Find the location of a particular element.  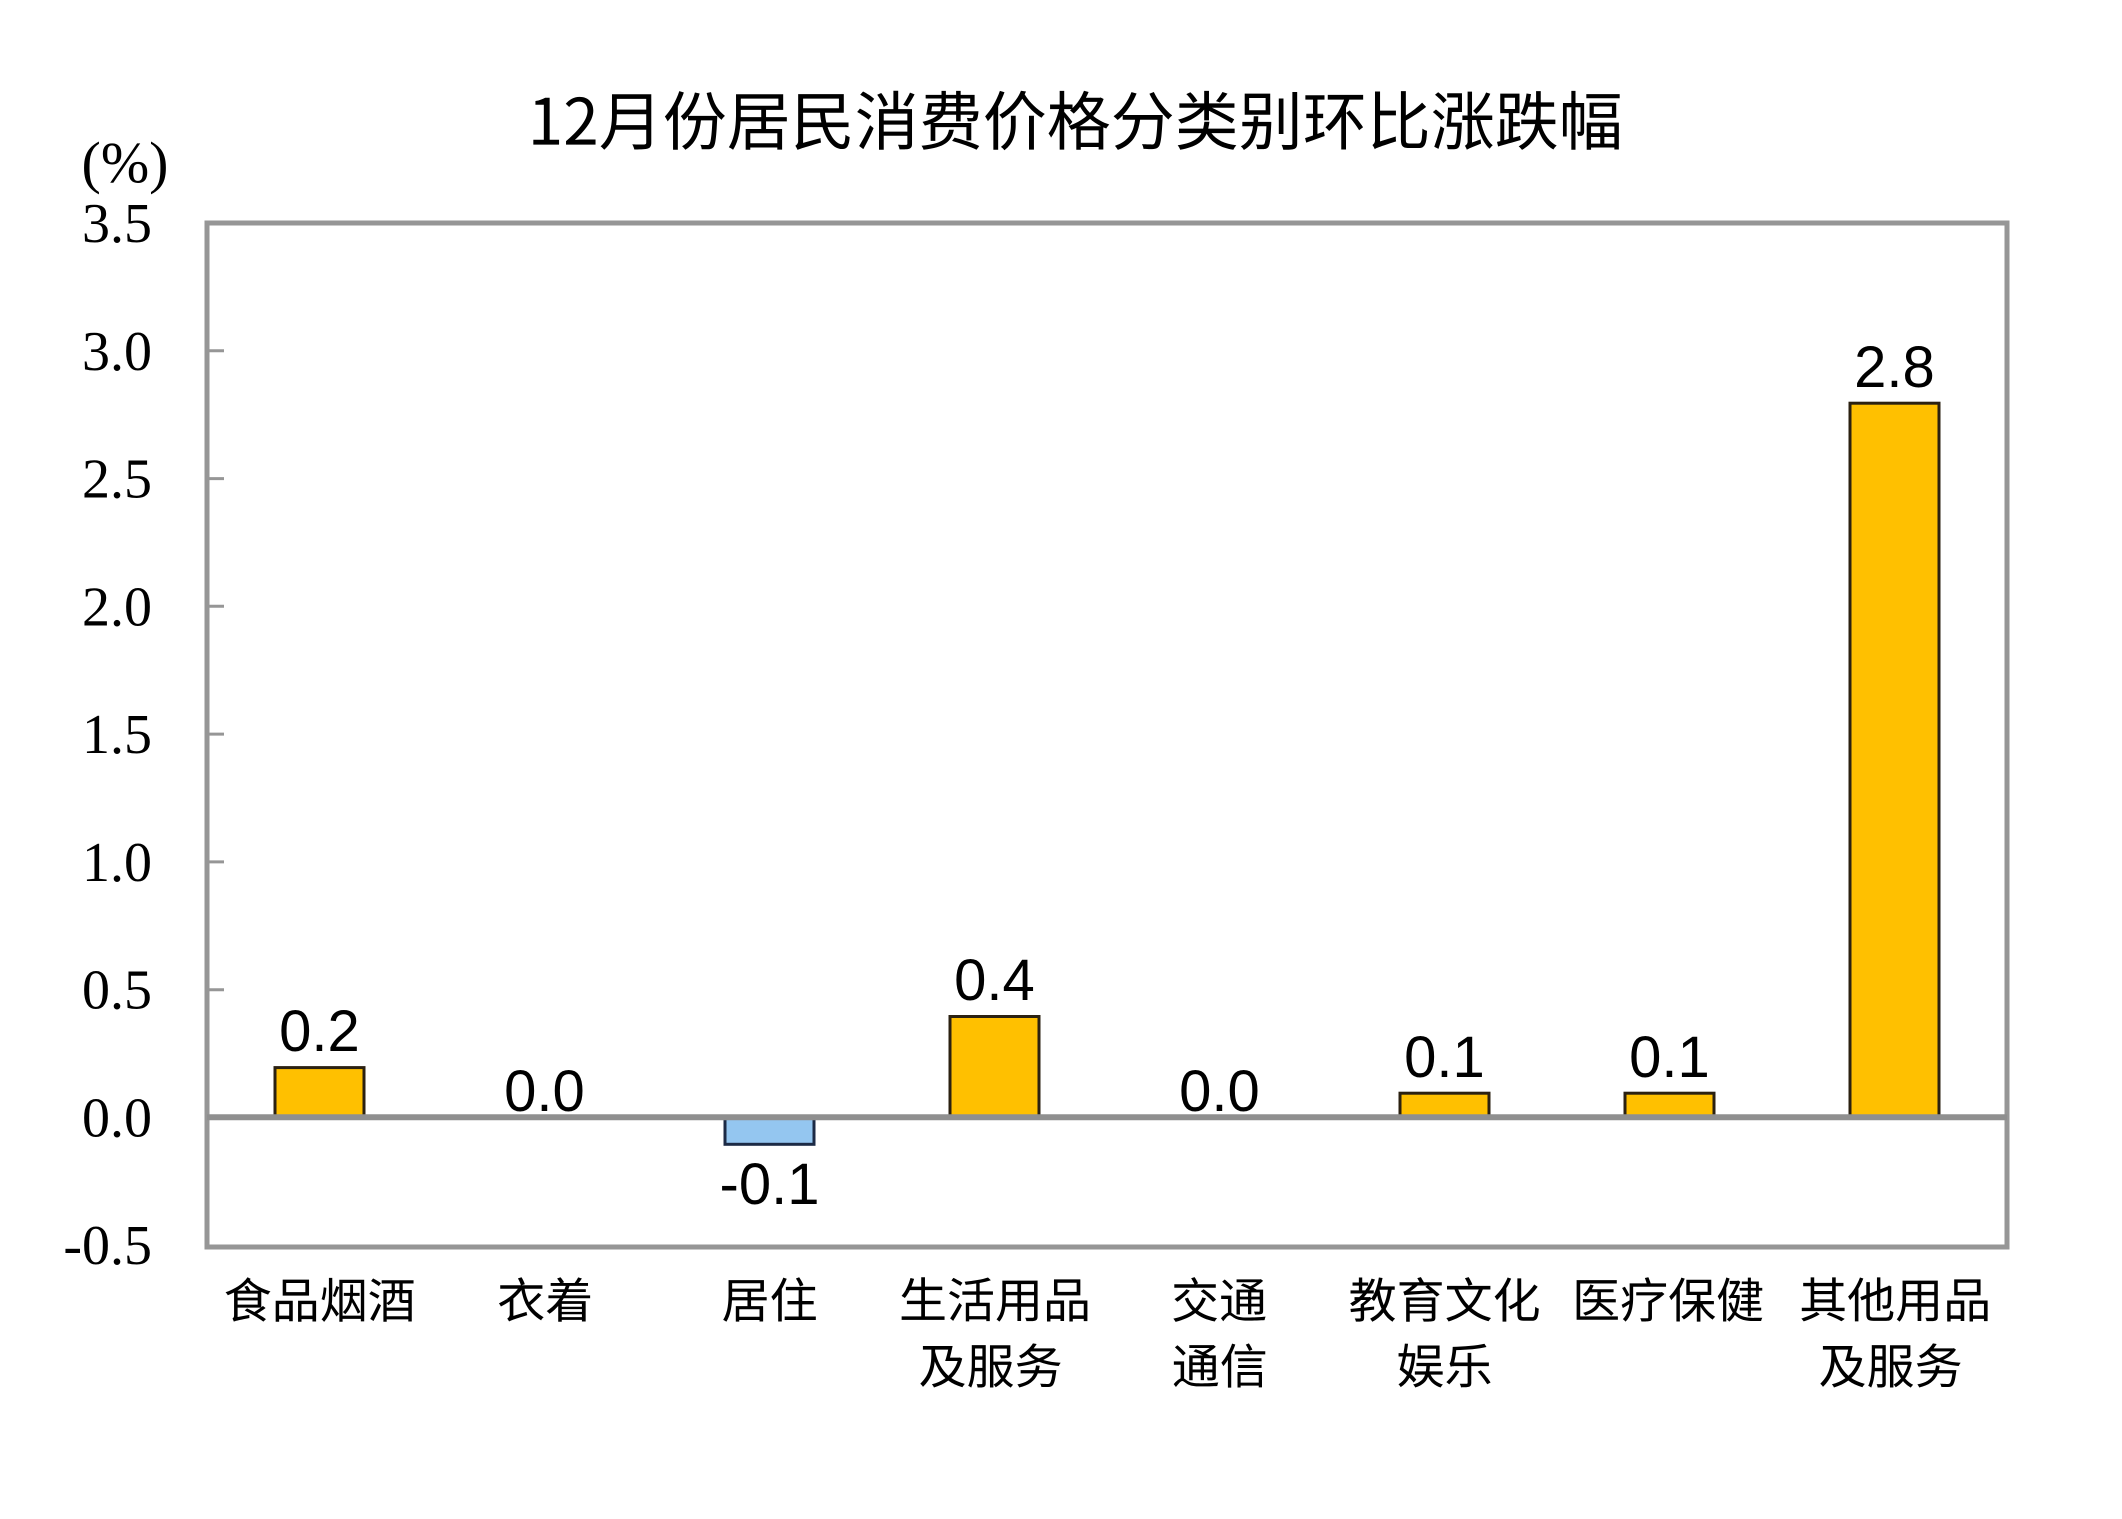

svg-text: 1.5 is located at coordinates (117, 735).